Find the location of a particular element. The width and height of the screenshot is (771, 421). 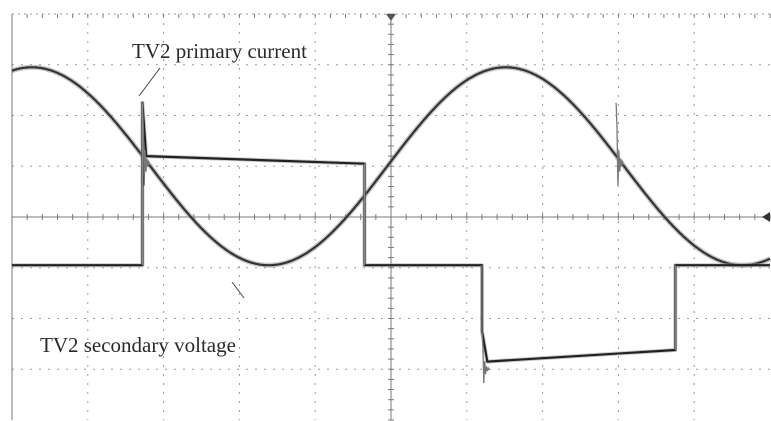

trigger-level-marker is located at coordinates (766, 217).